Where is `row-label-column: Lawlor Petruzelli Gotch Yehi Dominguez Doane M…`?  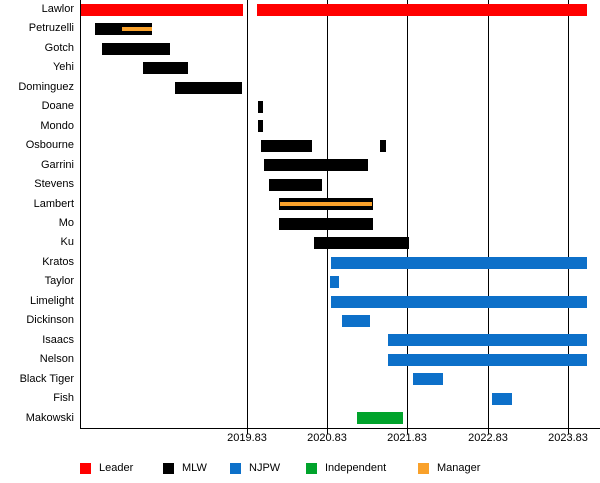 row-label-column: Lawlor Petruzelli Gotch Yehi Dominguez Doane M… is located at coordinates (37, 214).